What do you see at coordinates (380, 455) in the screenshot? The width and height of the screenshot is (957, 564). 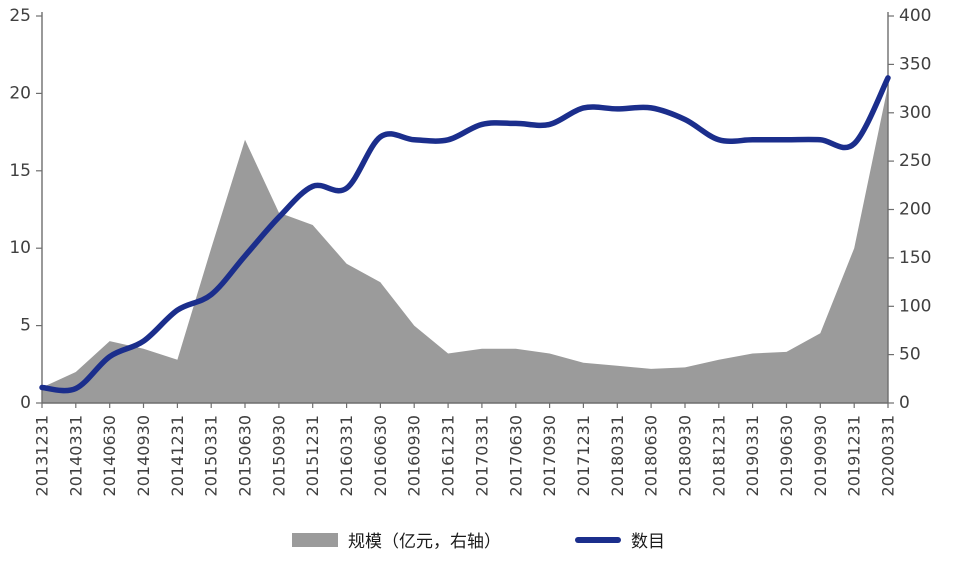 I see `x-axis-tick-label: 20160630` at bounding box center [380, 455].